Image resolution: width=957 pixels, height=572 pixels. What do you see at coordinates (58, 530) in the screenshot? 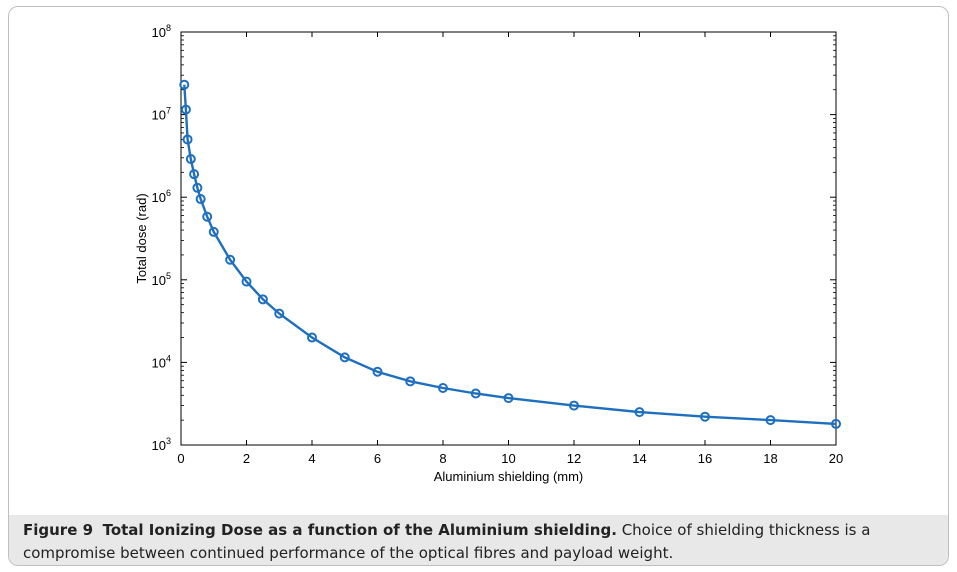
I see `figure-label: Figure 9` at bounding box center [58, 530].